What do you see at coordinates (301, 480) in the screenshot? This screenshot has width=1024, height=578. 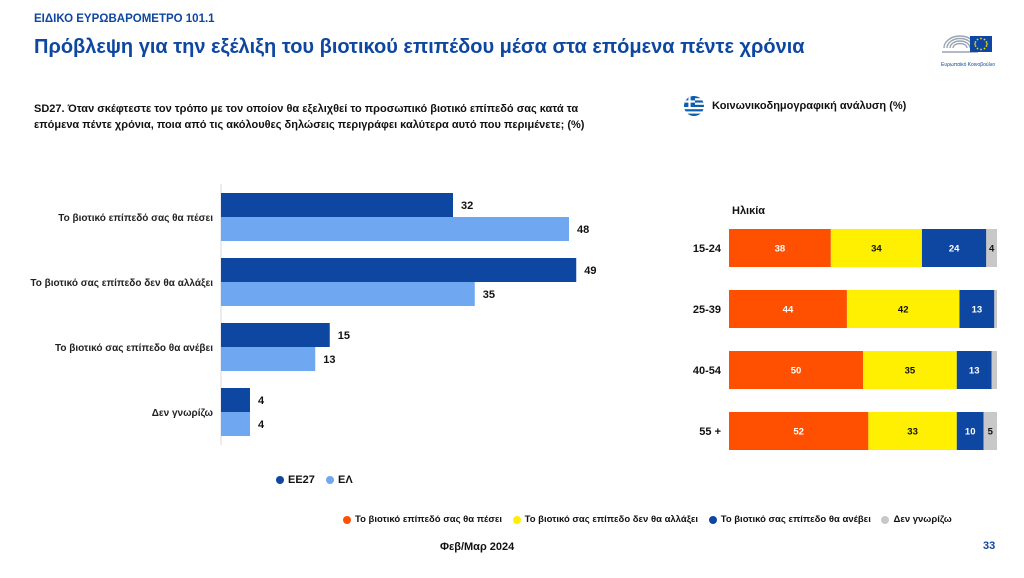 I see `legend-label-eu27: ΕΕ27` at bounding box center [301, 480].